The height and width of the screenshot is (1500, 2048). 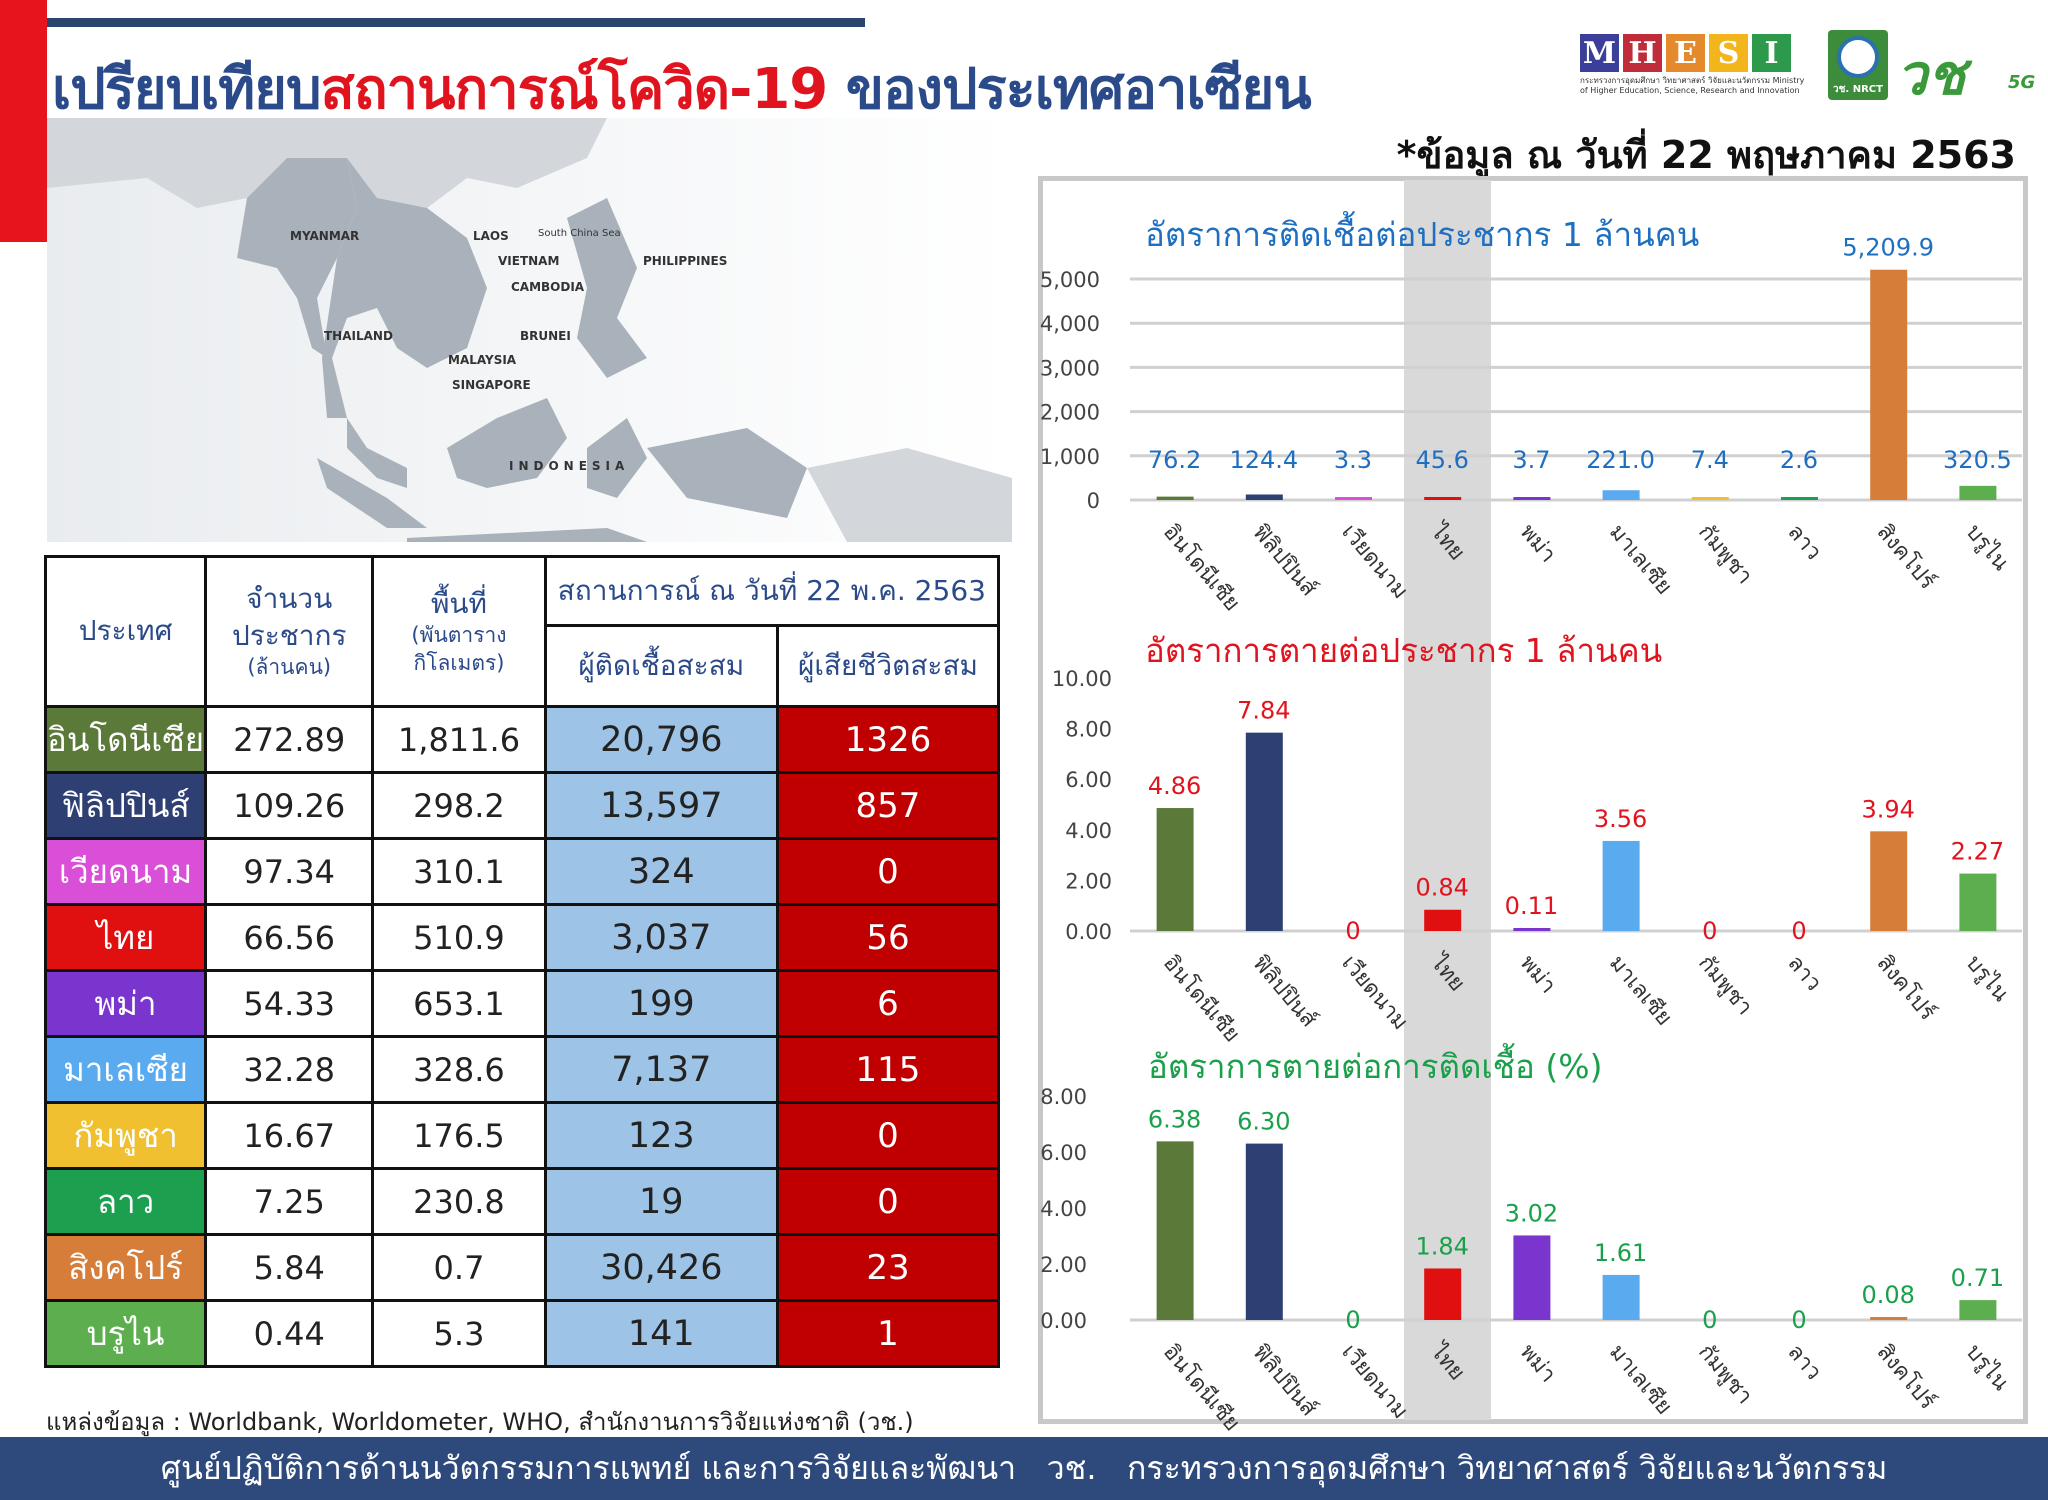 I want to click on date-note: *ข้อมูล ณ วันที่ 22 พฤษภาคม 2563, so click(x=1706, y=155).